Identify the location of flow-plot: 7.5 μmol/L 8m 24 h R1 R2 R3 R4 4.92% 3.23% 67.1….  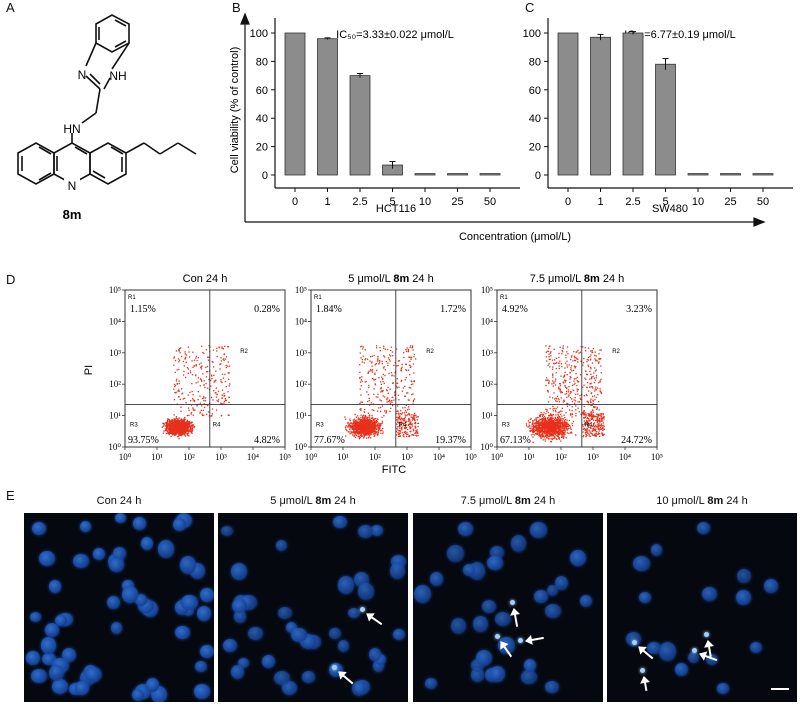
(571, 367).